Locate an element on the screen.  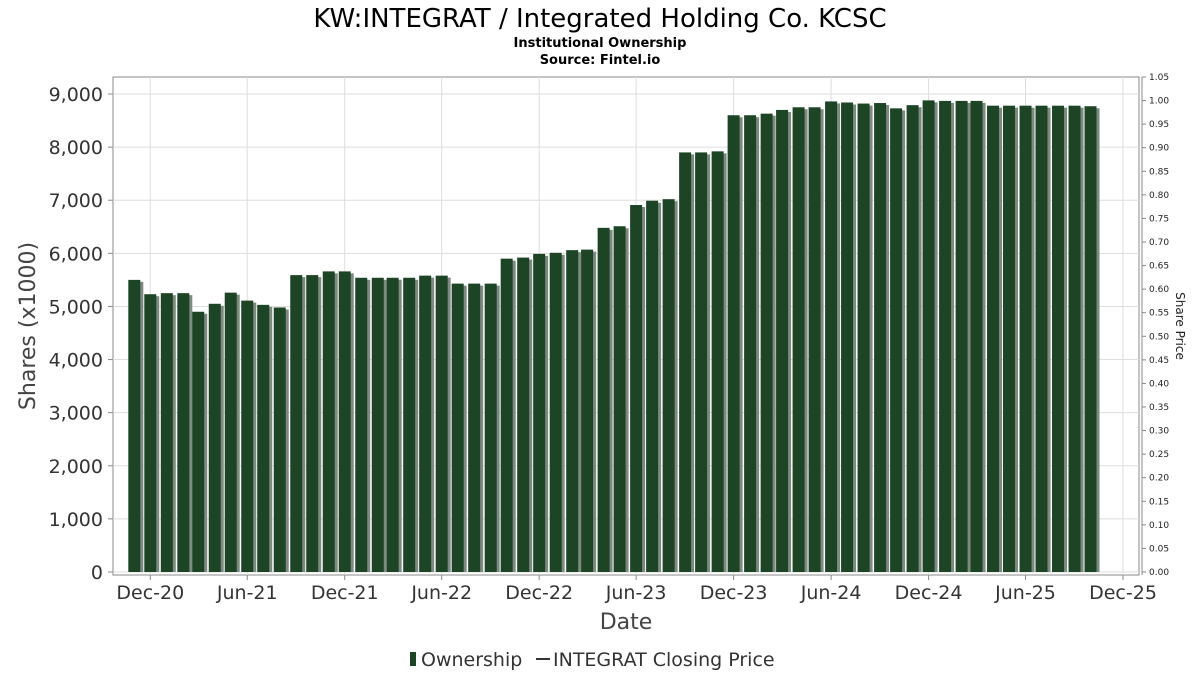
legend-ownership-label: Ownership is located at coordinates (471, 660).